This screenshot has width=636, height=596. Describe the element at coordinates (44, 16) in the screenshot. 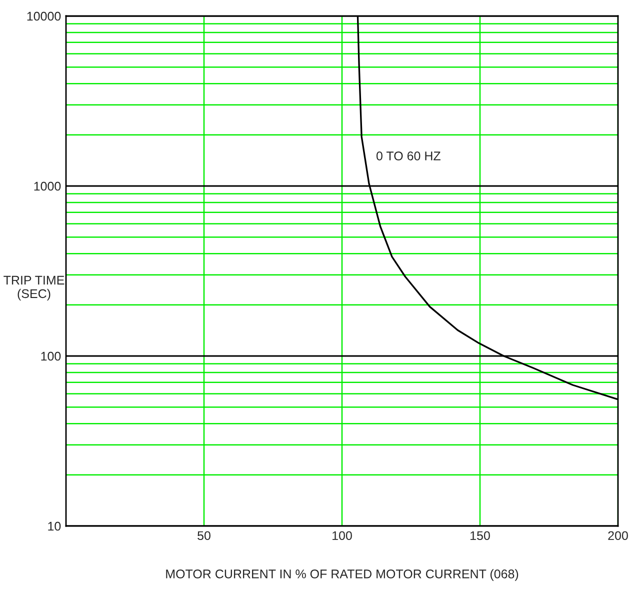

I see `y-tick-label: 10000` at that location.